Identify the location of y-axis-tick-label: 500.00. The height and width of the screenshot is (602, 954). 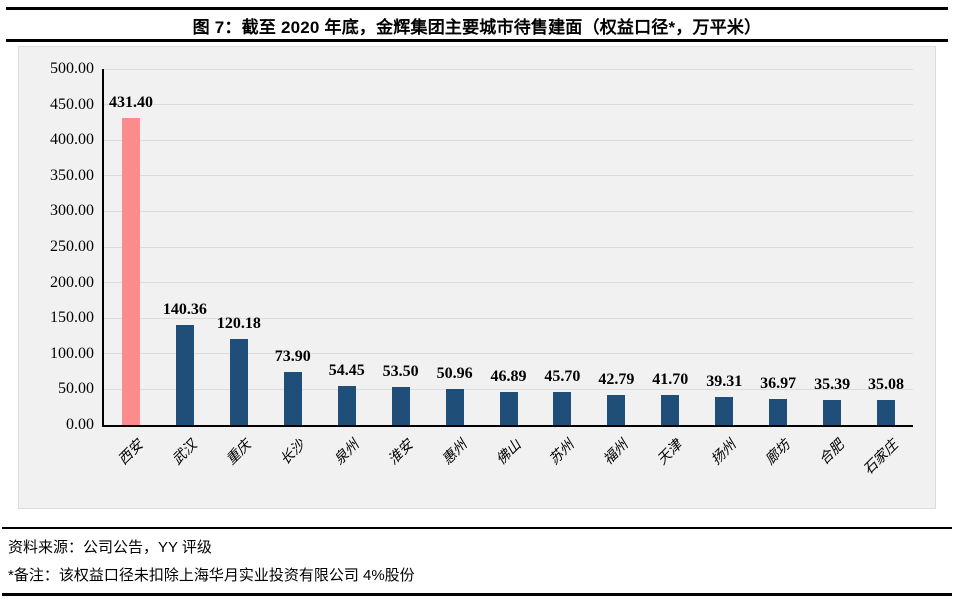
(72, 68).